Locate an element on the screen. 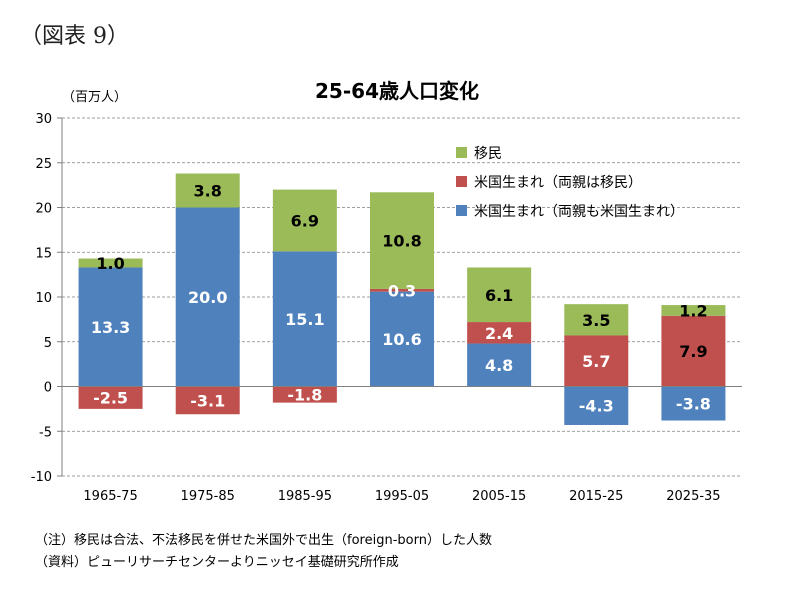 This screenshot has height=598, width=785. chart-title: 25-64歳人口変化 is located at coordinates (397, 91).